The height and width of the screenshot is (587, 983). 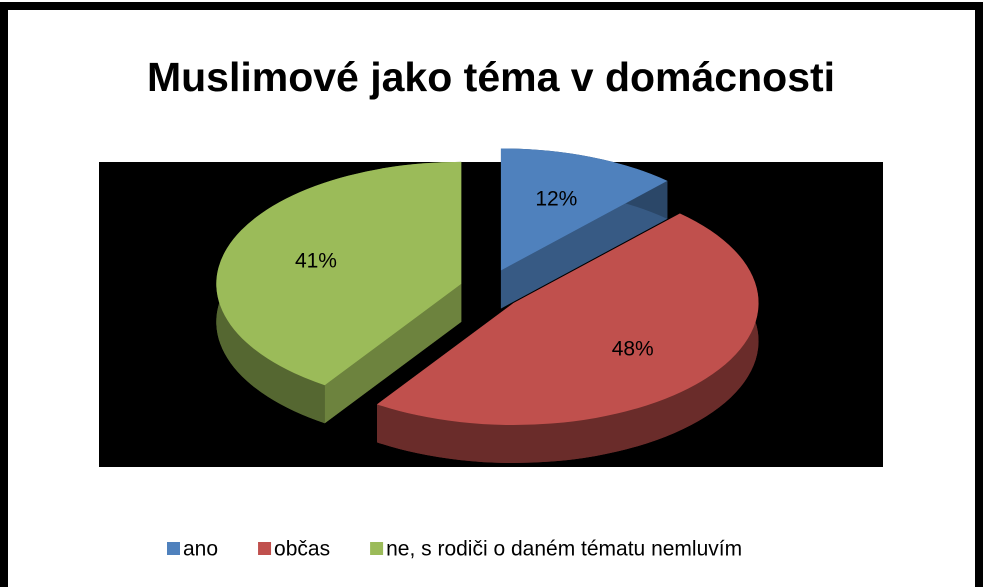 I want to click on legend-label: ne, s rodiči o daném tématu nemluvím, so click(x=564, y=549).